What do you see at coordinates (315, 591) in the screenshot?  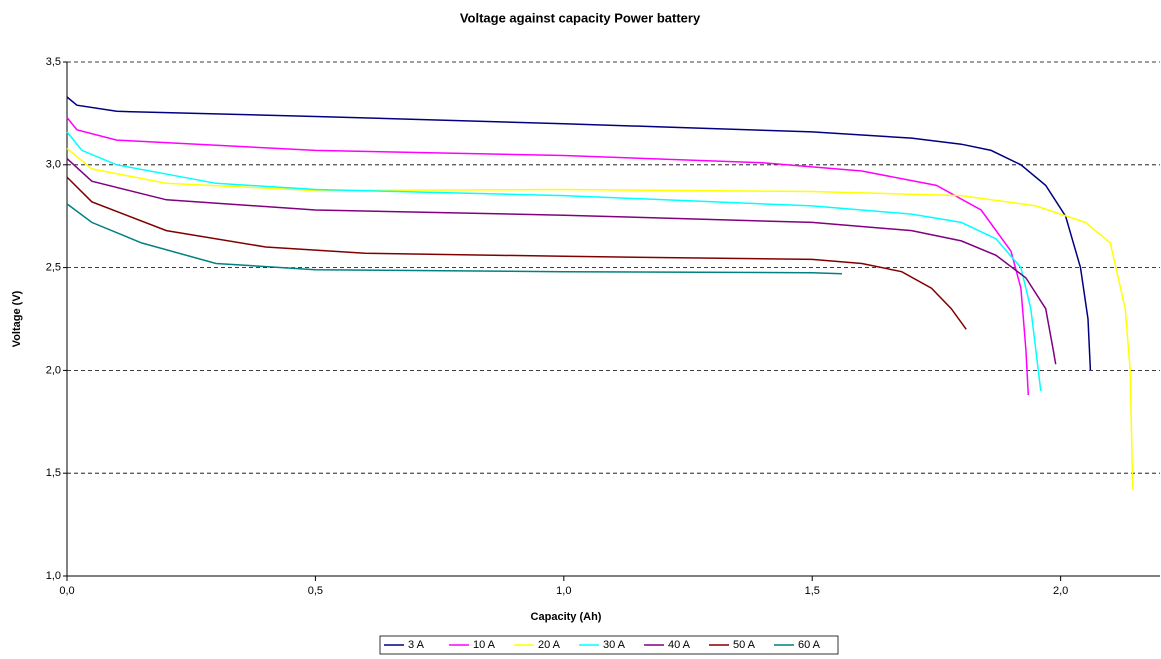 I see `x-tick-label: 0,5` at bounding box center [315, 591].